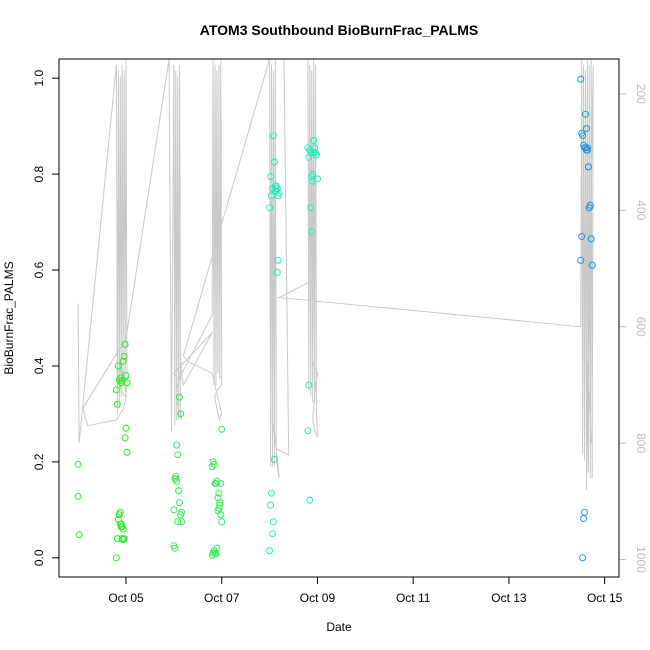 This screenshot has height=650, width=650. I want to click on secondary-tick-label: 1000, so click(641, 559).